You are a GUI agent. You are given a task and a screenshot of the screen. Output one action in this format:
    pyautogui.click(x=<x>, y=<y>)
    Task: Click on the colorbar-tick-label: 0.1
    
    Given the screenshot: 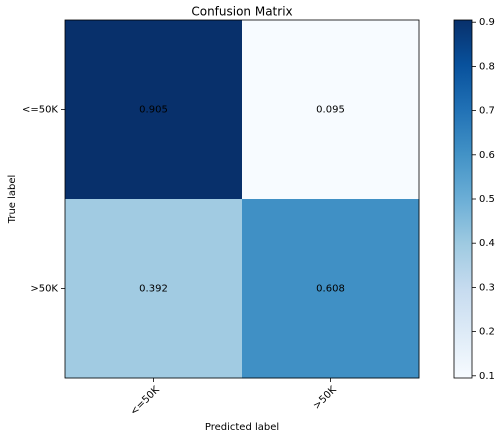 What is the action you would take?
    pyautogui.click(x=487, y=376)
    